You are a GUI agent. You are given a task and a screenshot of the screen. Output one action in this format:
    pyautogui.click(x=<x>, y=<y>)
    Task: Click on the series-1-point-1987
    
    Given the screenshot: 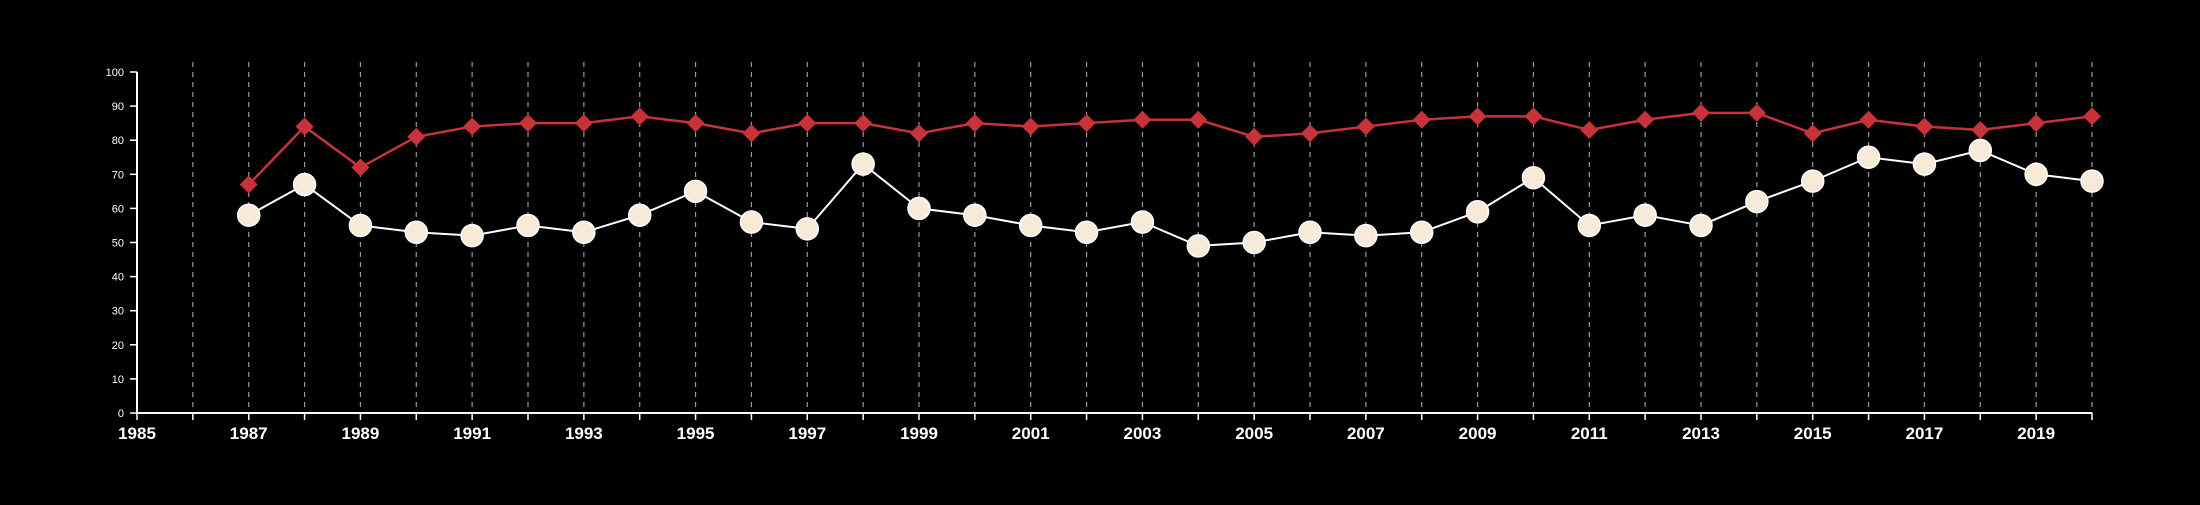 What is the action you would take?
    pyautogui.click(x=248, y=215)
    